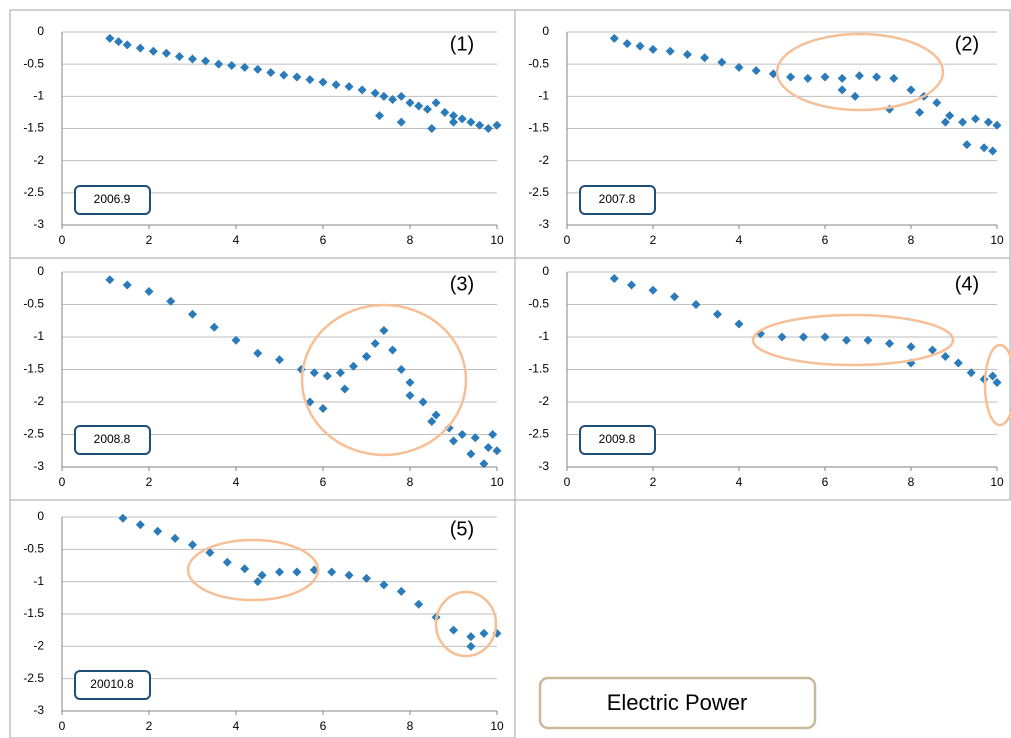  I want to click on date-label: 2008.8, so click(112, 439).